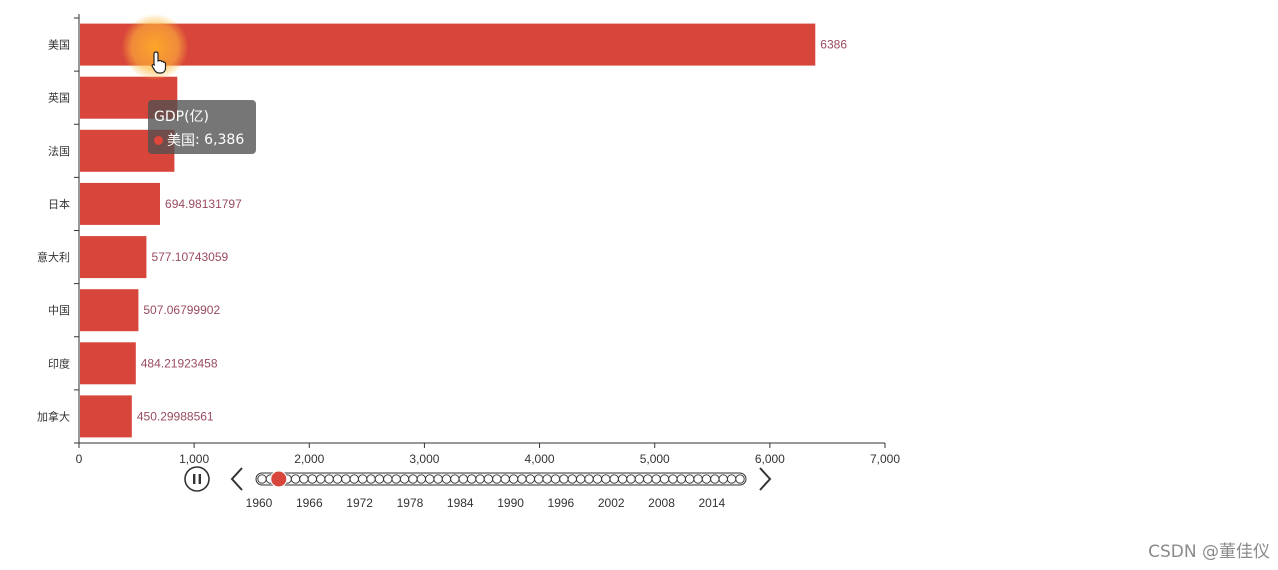 The width and height of the screenshot is (1278, 570). I want to click on timeline-year-7: 2002, so click(611, 503).